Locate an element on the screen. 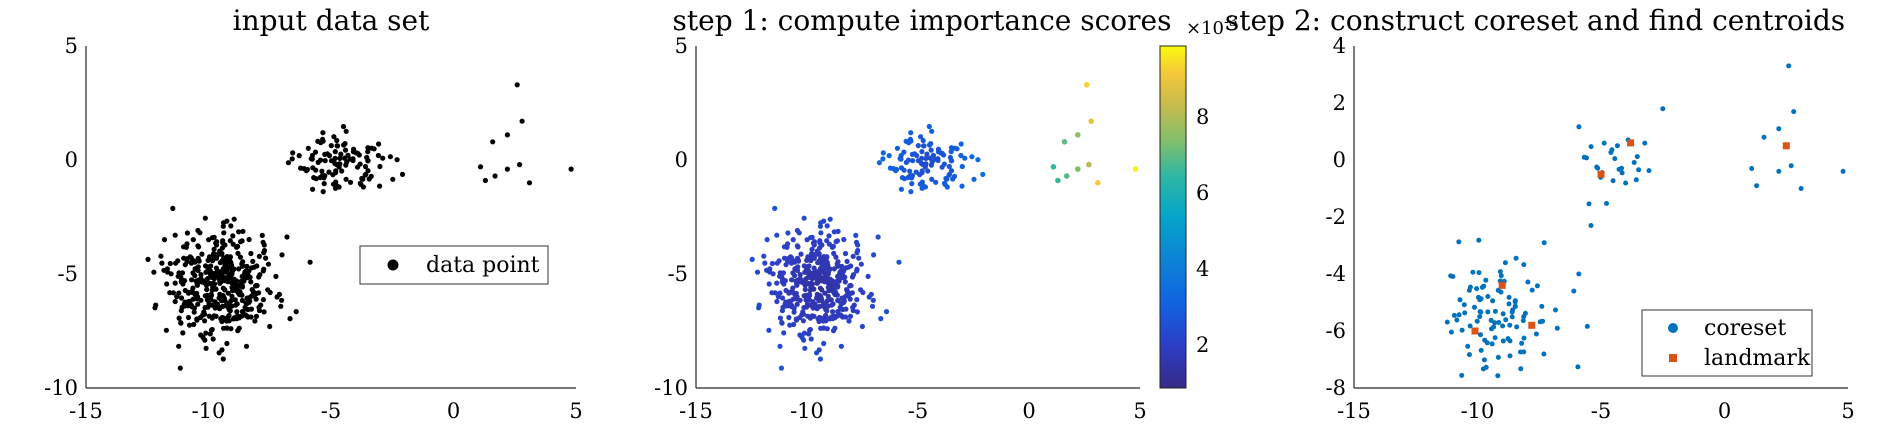 This screenshot has height=432, width=1904. legend: coreset landmark is located at coordinates (1727, 343).